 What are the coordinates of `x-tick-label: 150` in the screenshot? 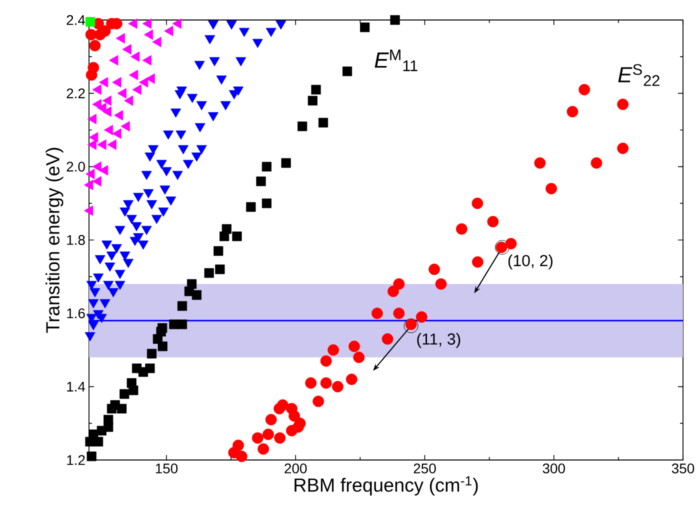 It's located at (167, 469).